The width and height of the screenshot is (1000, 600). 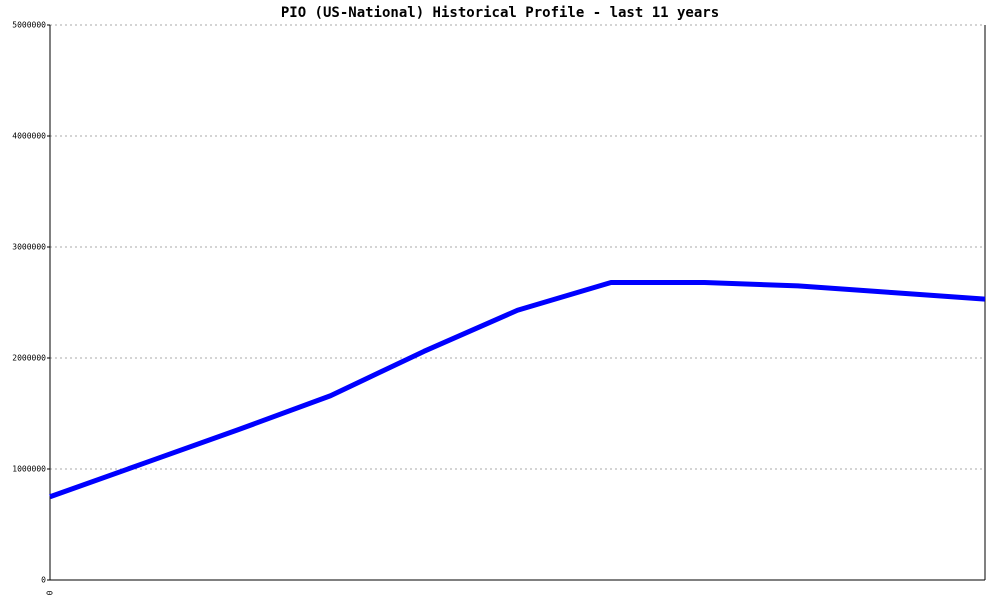 What do you see at coordinates (29, 136) in the screenshot?
I see `y-tick-label: 4000000` at bounding box center [29, 136].